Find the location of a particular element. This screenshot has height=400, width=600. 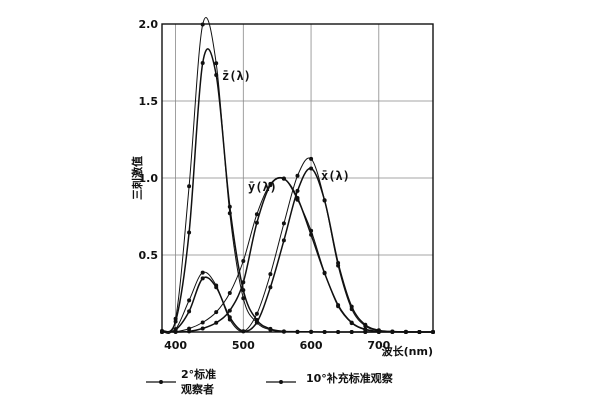

x-tick-label: 600 is located at coordinates (311, 345).